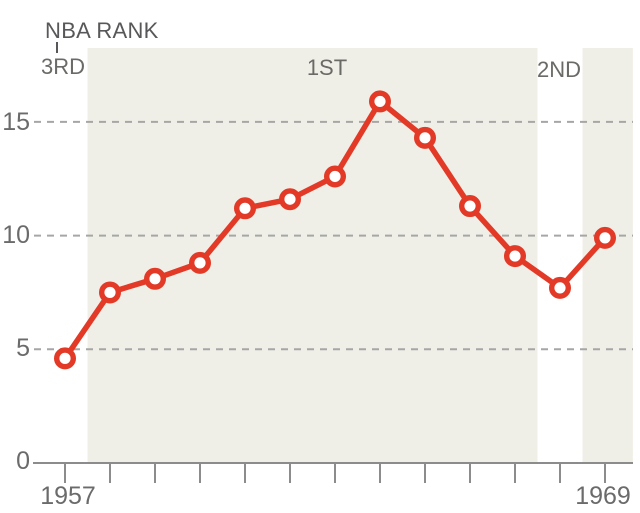  What do you see at coordinates (23, 461) in the screenshot?
I see `y-axis-tick-label-0: 0` at bounding box center [23, 461].